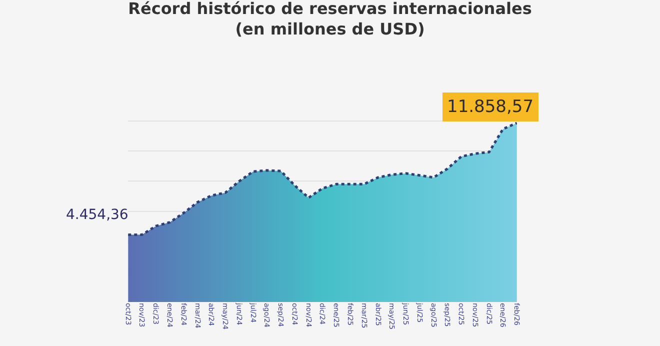 This screenshot has height=346, width=660. Describe the element at coordinates (97, 215) in the screenshot. I see `data-label: 4.454,36` at that location.